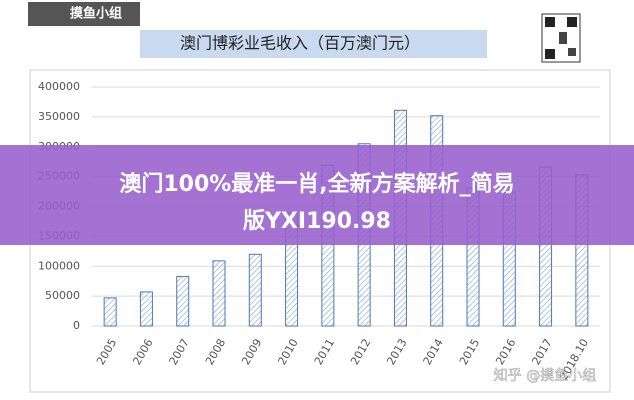 The image size is (634, 400). What do you see at coordinates (59, 265) in the screenshot?
I see `y-tick-label: 100000` at bounding box center [59, 265].